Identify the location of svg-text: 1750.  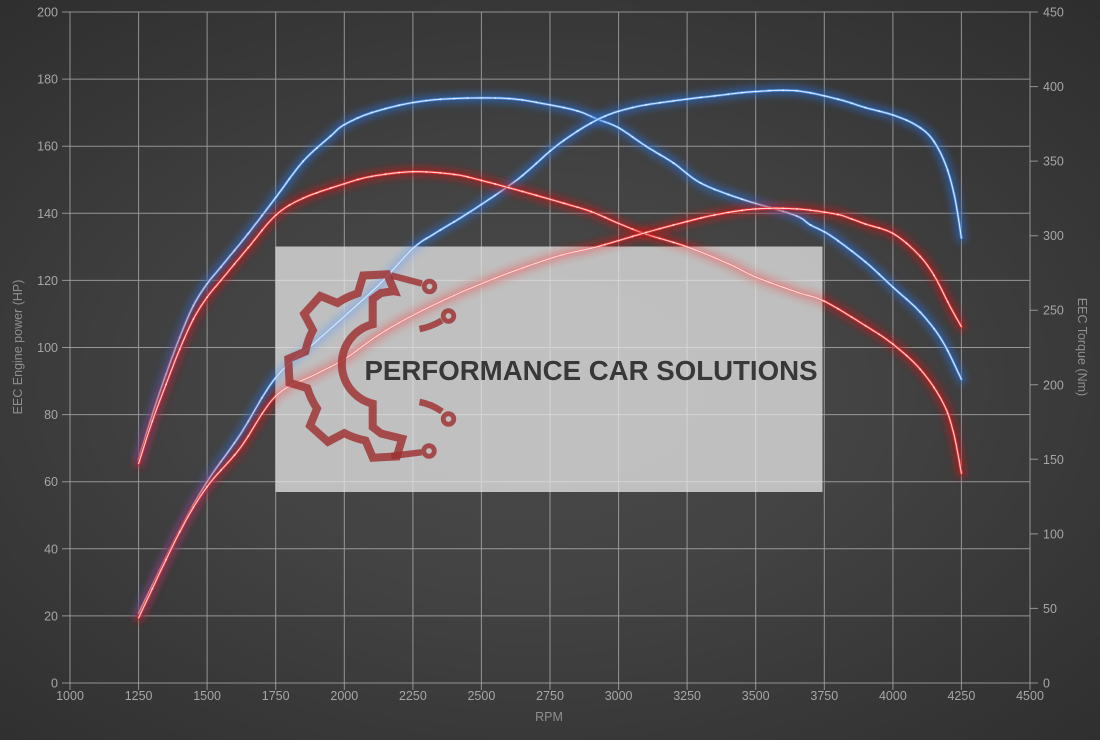
(276, 696).